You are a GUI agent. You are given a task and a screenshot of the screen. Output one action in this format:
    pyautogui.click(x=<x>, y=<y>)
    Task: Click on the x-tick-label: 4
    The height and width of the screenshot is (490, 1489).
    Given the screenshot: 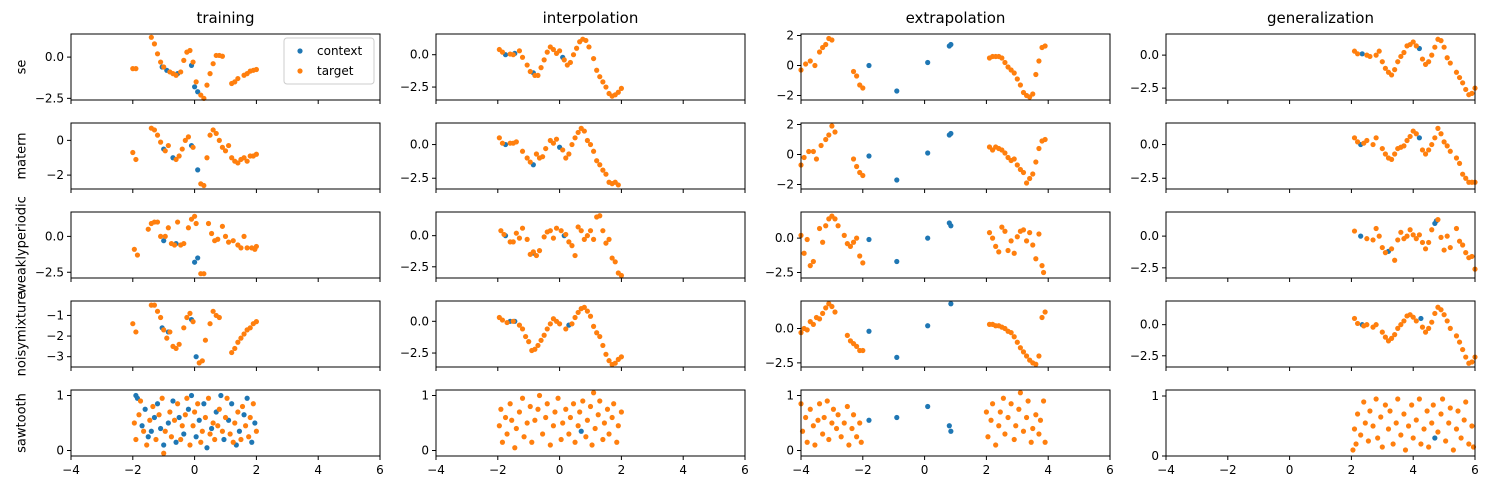 What is the action you would take?
    pyautogui.click(x=1413, y=470)
    